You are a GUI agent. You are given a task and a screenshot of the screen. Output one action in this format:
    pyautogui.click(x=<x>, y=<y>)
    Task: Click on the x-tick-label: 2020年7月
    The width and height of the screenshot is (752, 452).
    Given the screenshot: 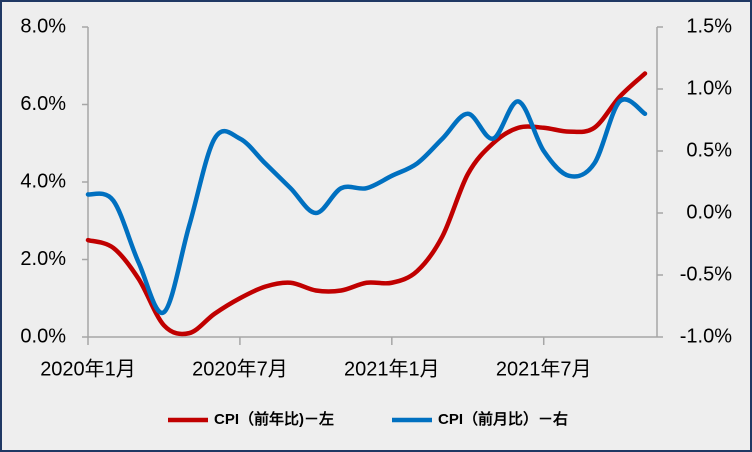 What is the action you would take?
    pyautogui.click(x=240, y=368)
    